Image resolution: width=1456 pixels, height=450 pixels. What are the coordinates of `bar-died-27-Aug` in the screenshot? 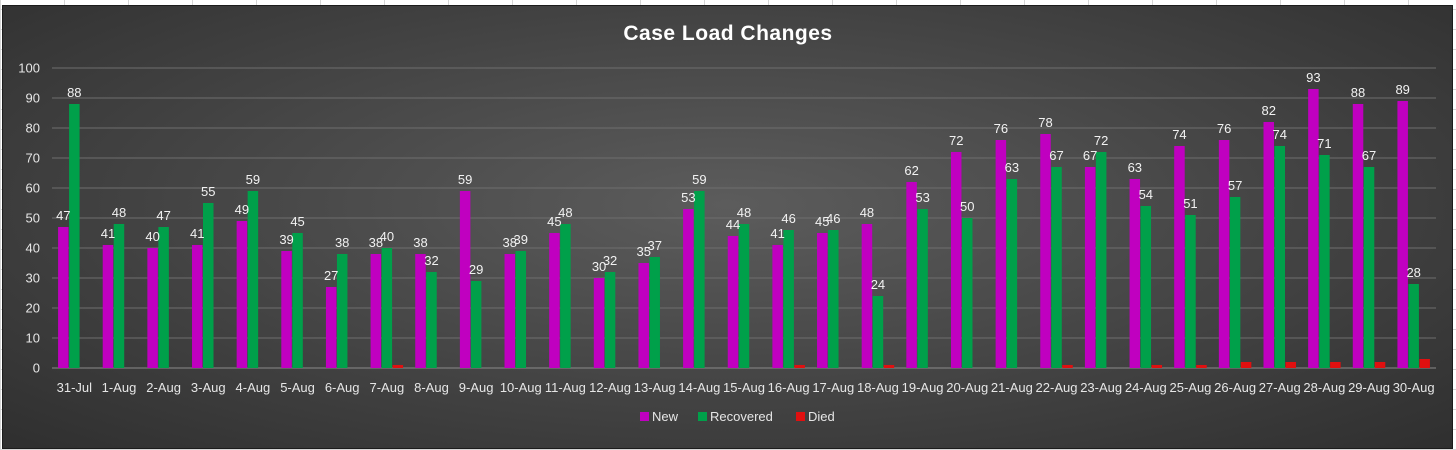 It's located at (1290, 365).